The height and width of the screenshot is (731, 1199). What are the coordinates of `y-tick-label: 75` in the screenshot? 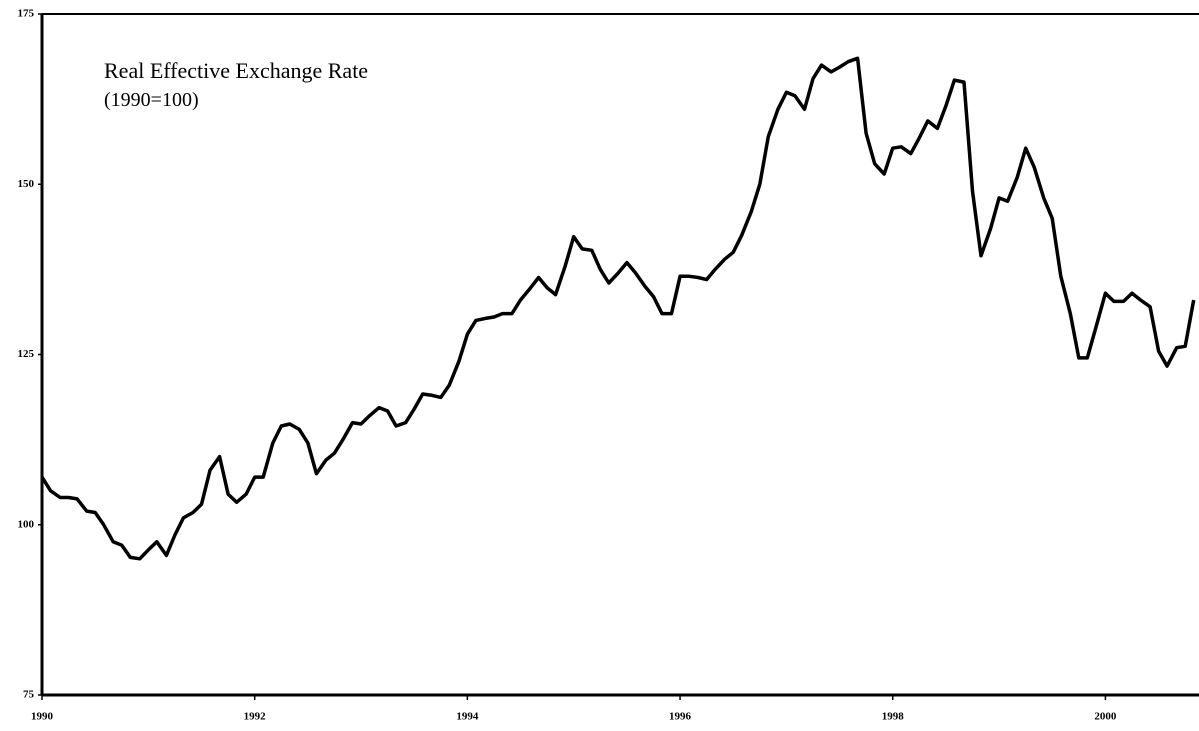 It's located at (29, 695).